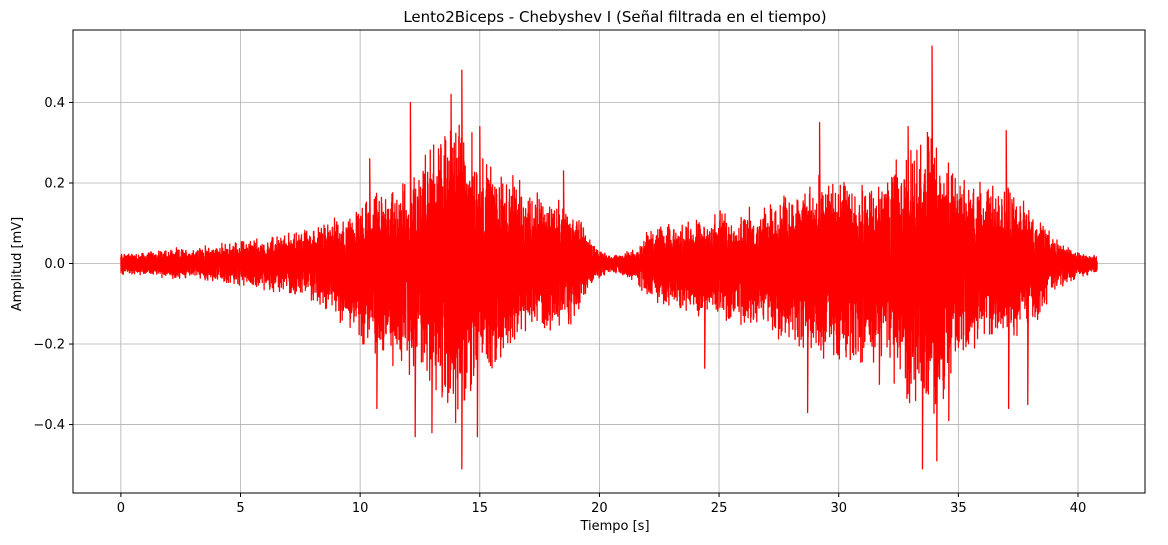 The width and height of the screenshot is (1168, 545). What do you see at coordinates (719, 508) in the screenshot?
I see `x-tick-label: 25` at bounding box center [719, 508].